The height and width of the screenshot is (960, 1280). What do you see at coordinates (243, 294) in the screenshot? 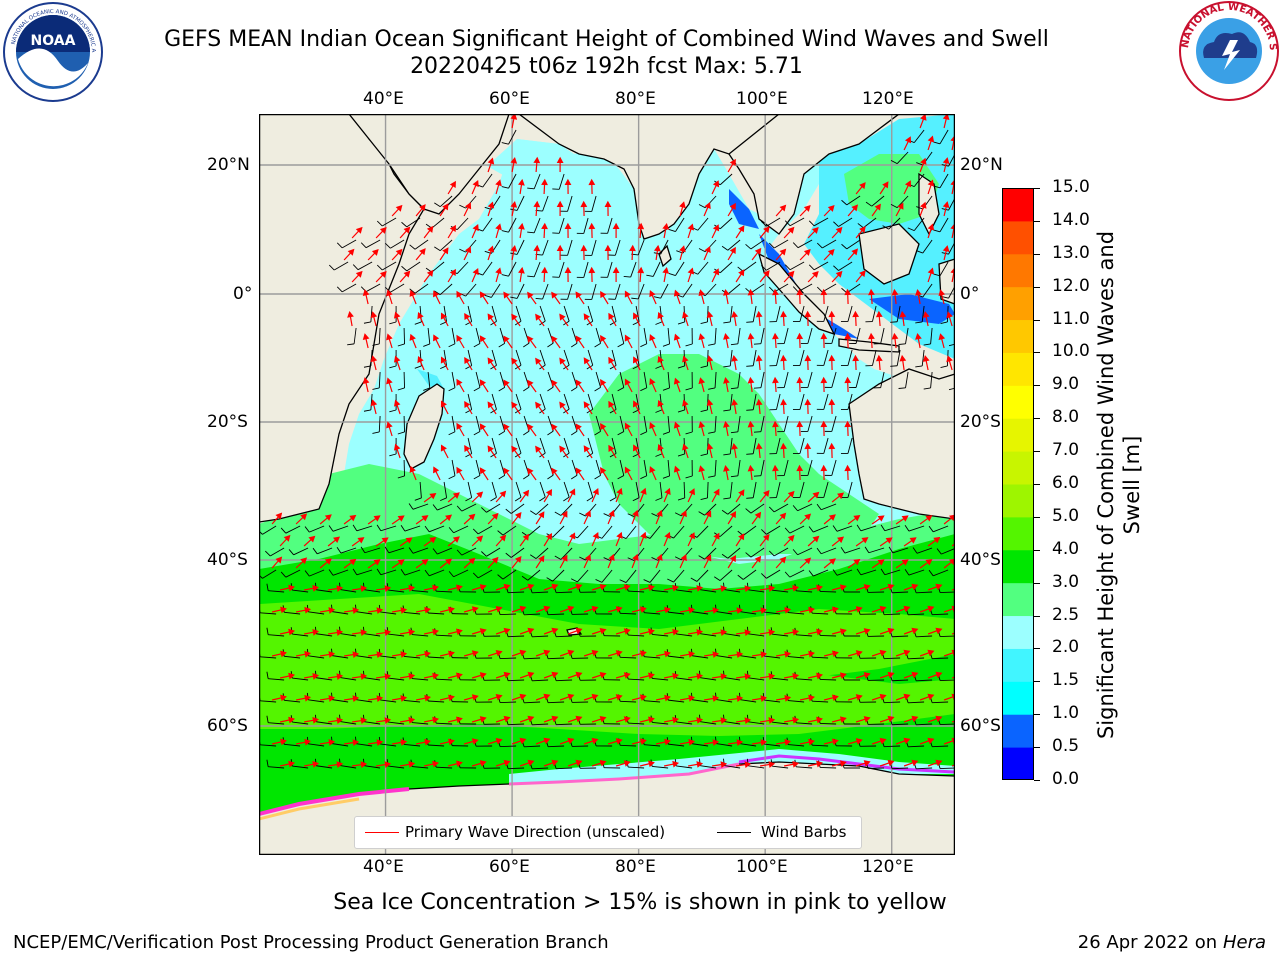
I see `left-lat-label: 0°` at bounding box center [243, 294].